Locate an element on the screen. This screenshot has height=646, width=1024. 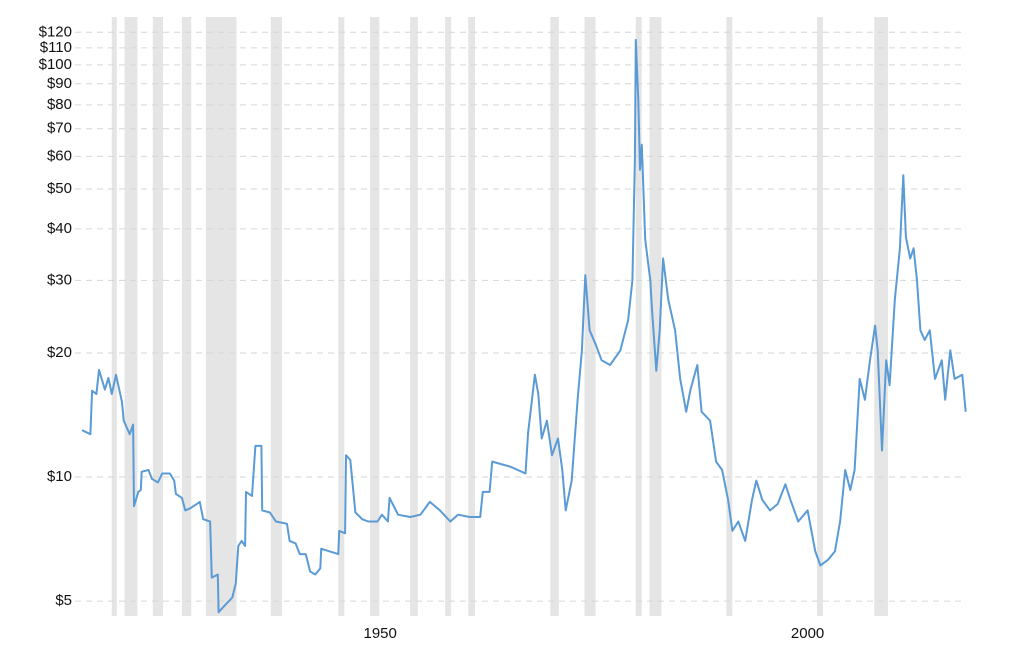
y-tick-label: $5 is located at coordinates (63, 600).